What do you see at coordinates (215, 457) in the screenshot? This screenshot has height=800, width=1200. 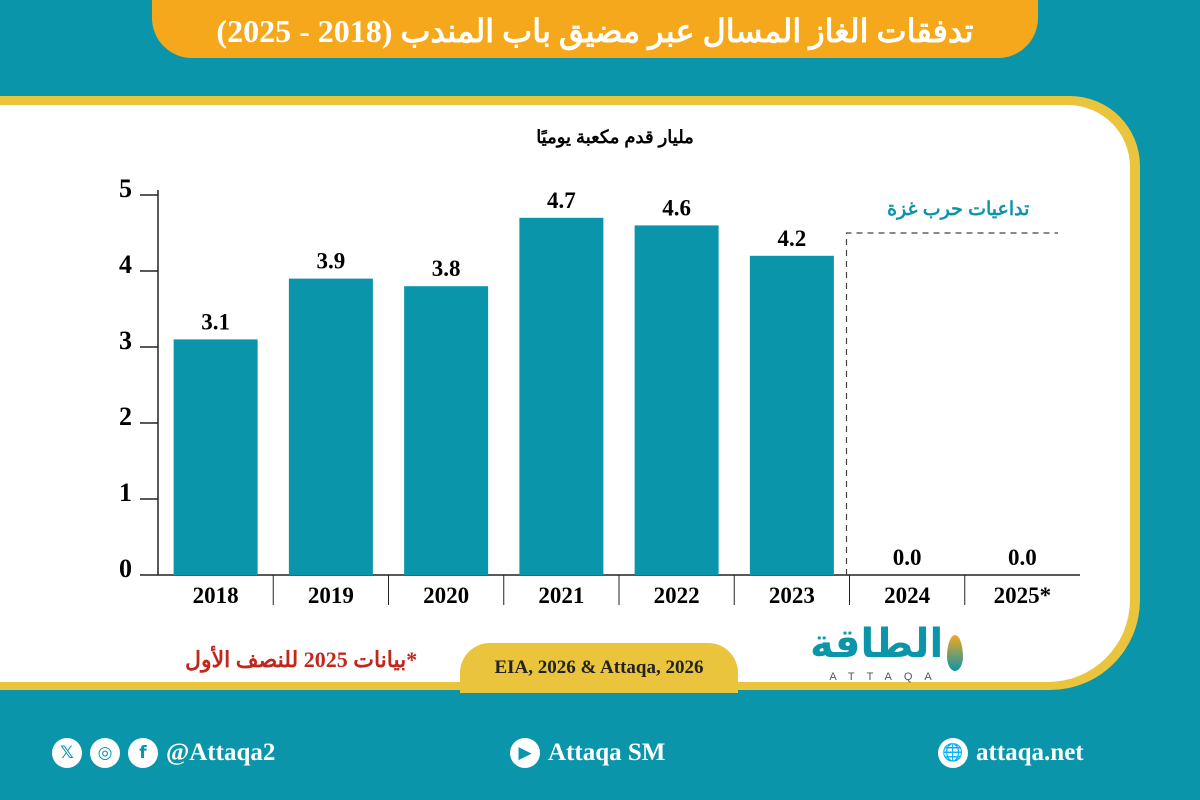 I see `bar-2018` at bounding box center [215, 457].